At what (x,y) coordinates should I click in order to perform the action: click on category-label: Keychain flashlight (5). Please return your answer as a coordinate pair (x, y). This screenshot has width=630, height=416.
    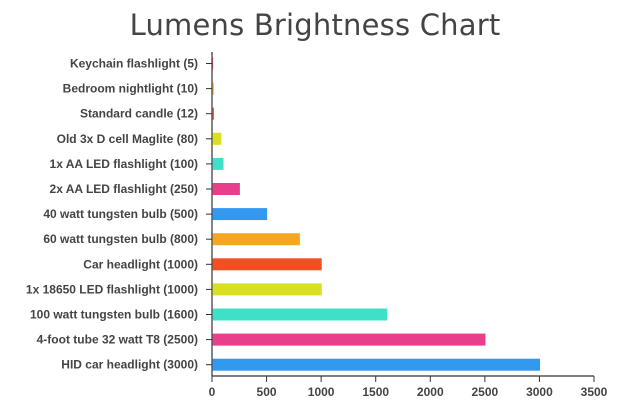
    Looking at the image, I should click on (134, 64).